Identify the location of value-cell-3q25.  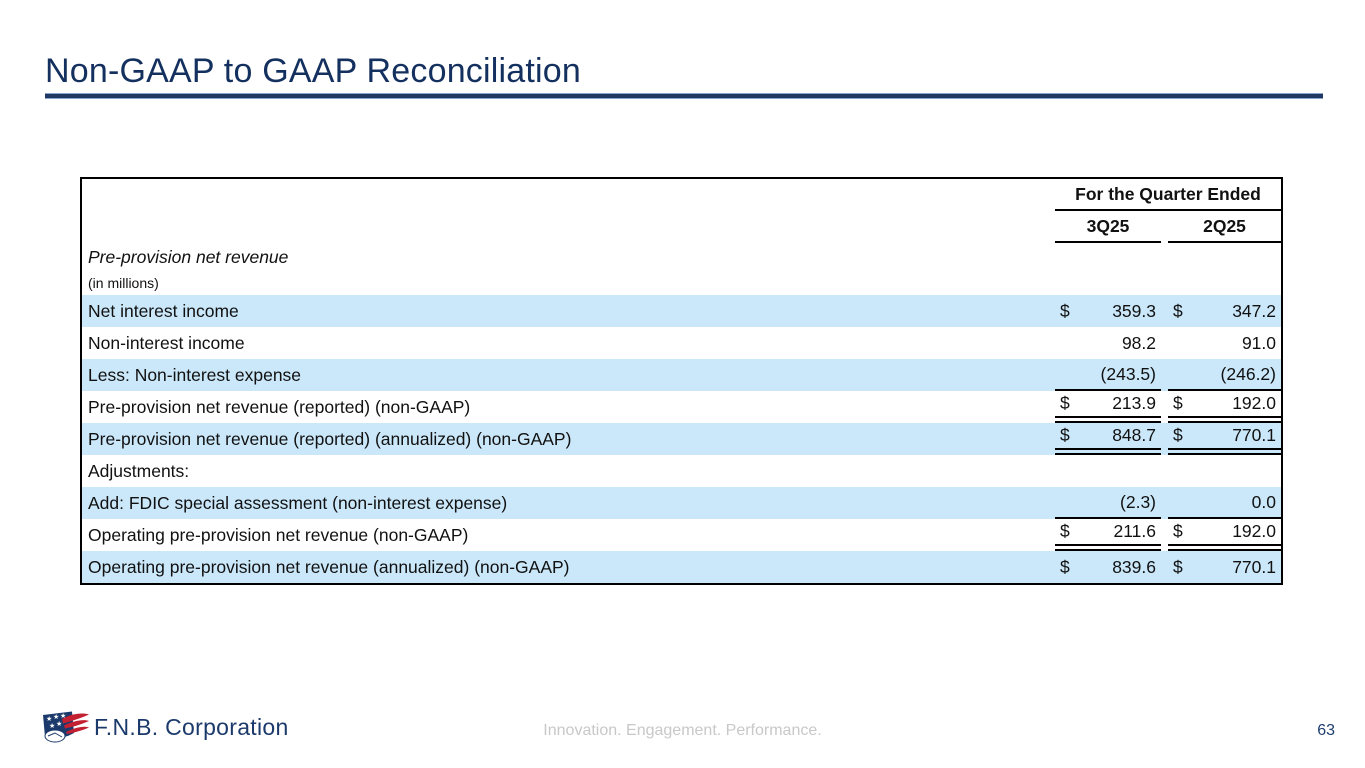
(1108, 471).